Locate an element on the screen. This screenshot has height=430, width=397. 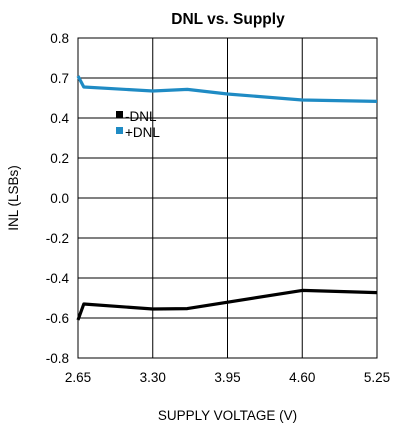
y-tick-label: 0.0 is located at coordinates (59, 198).